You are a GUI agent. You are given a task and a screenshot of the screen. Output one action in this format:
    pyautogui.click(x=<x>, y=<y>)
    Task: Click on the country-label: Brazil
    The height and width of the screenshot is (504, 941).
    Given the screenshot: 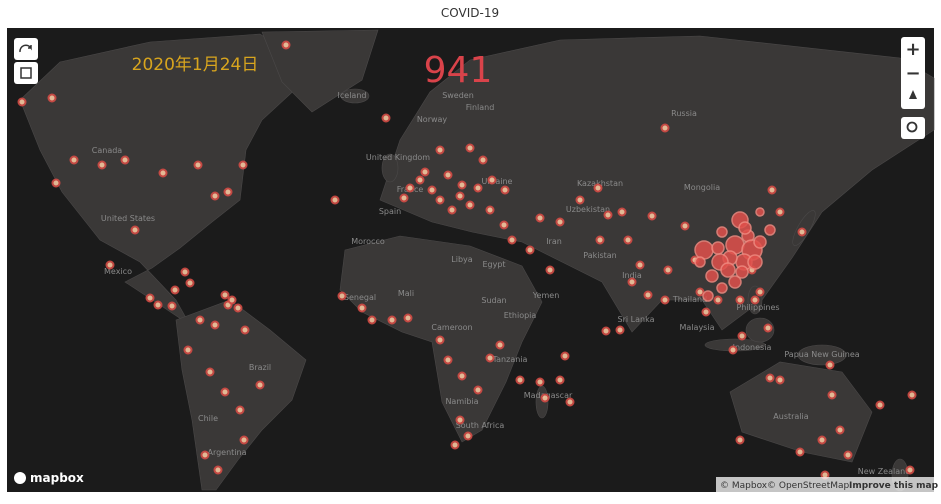 What is the action you would take?
    pyautogui.click(x=260, y=367)
    